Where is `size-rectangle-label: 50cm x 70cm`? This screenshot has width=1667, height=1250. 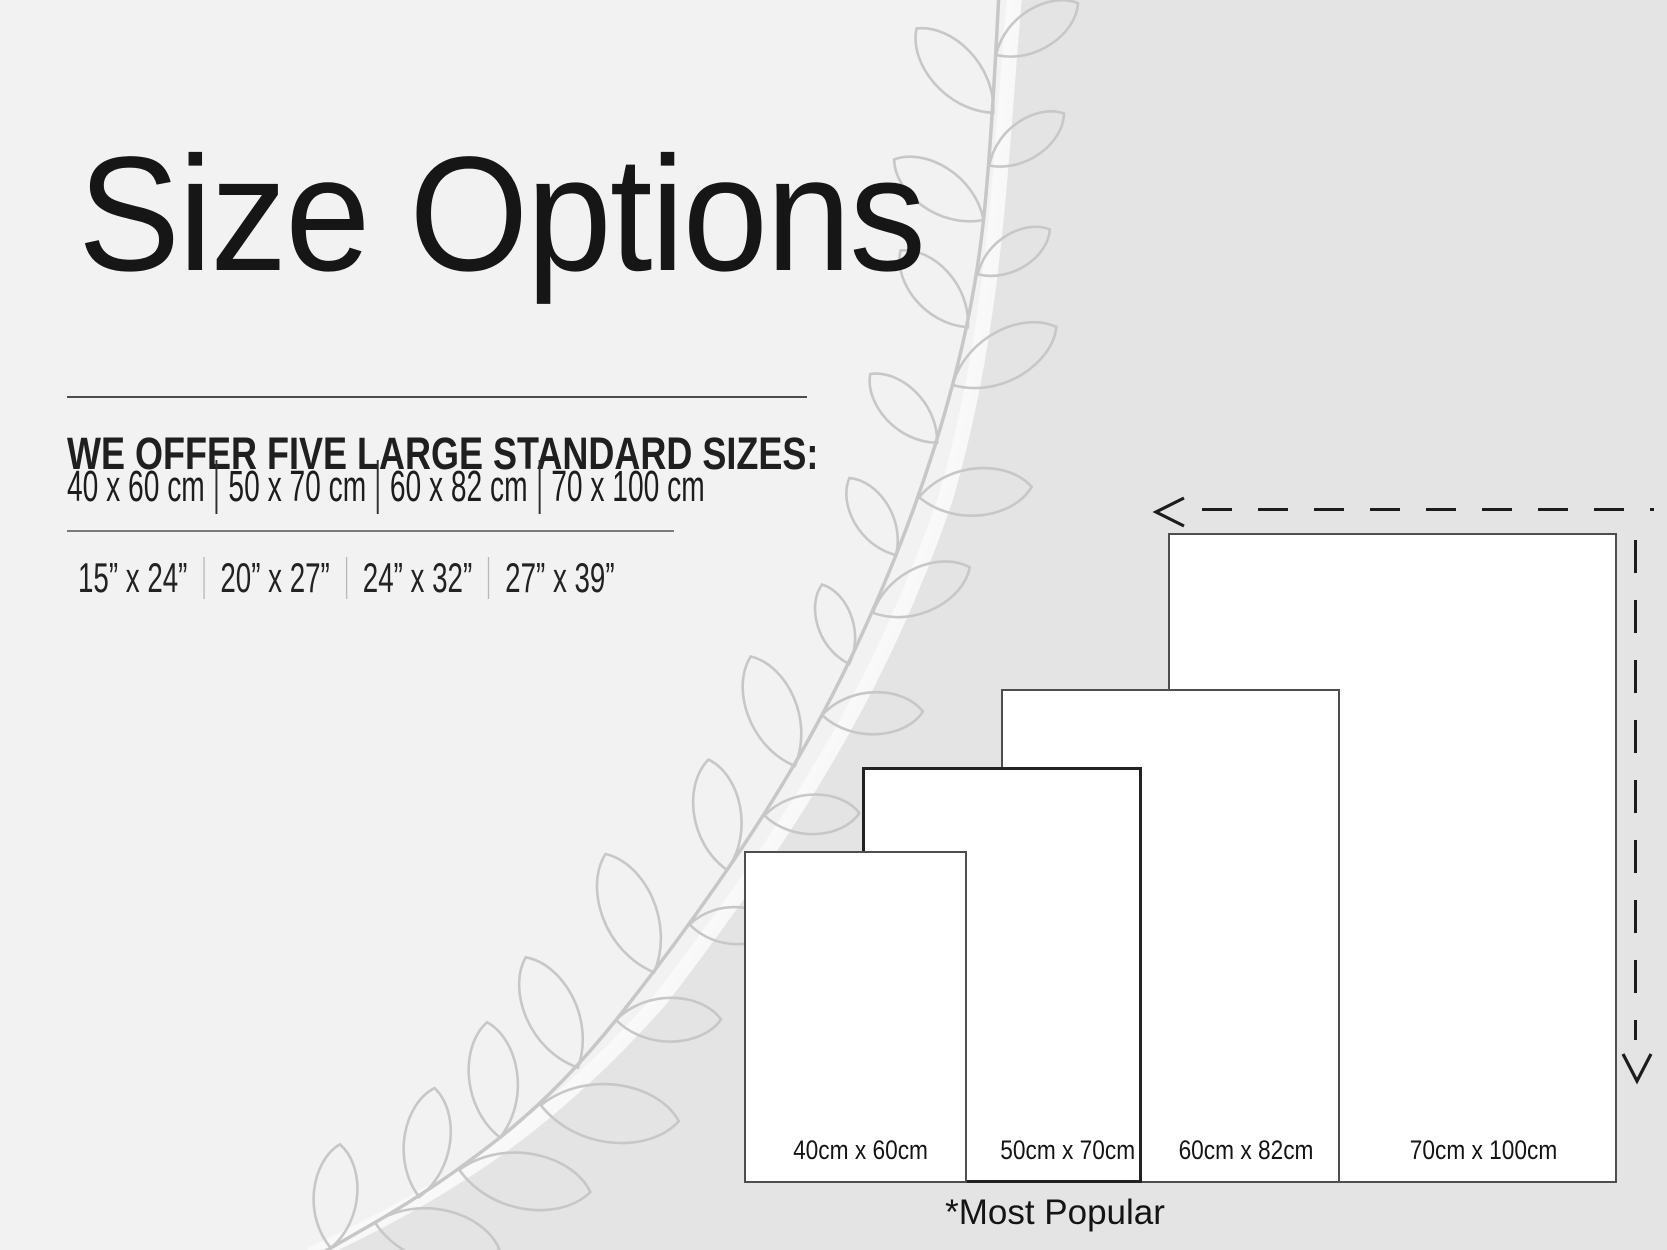
size-rectangle-label: 50cm x 70cm is located at coordinates (1068, 1150).